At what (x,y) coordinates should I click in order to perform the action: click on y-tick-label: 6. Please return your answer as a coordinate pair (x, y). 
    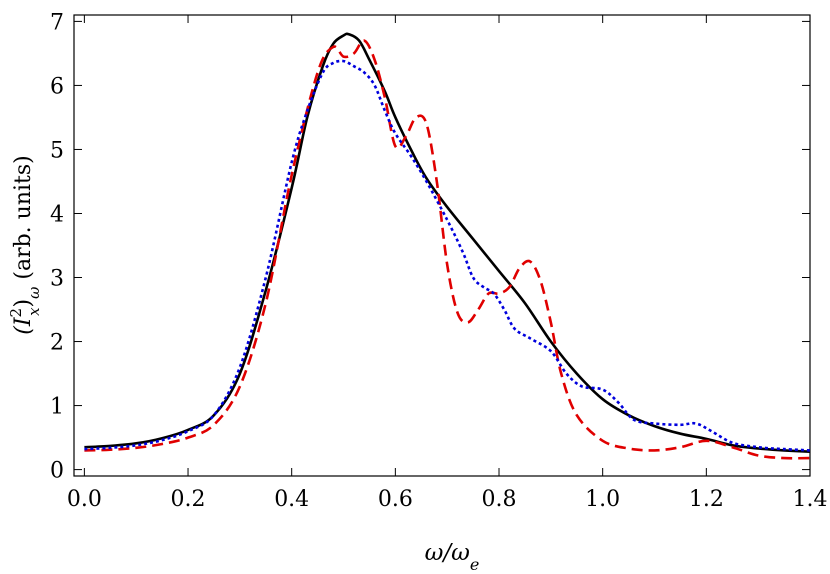
    Looking at the image, I should click on (57, 86).